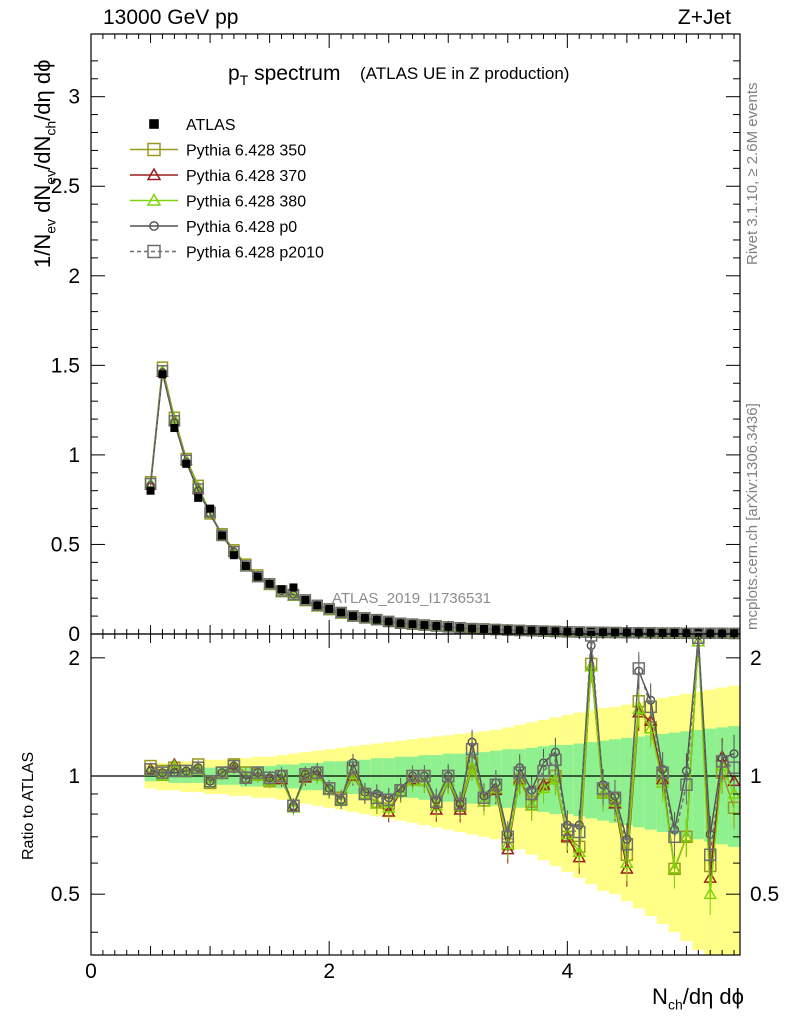  Describe the element at coordinates (412, 598) in the screenshot. I see `analysis-id-label: ATLAS_2019_I1736531` at that location.